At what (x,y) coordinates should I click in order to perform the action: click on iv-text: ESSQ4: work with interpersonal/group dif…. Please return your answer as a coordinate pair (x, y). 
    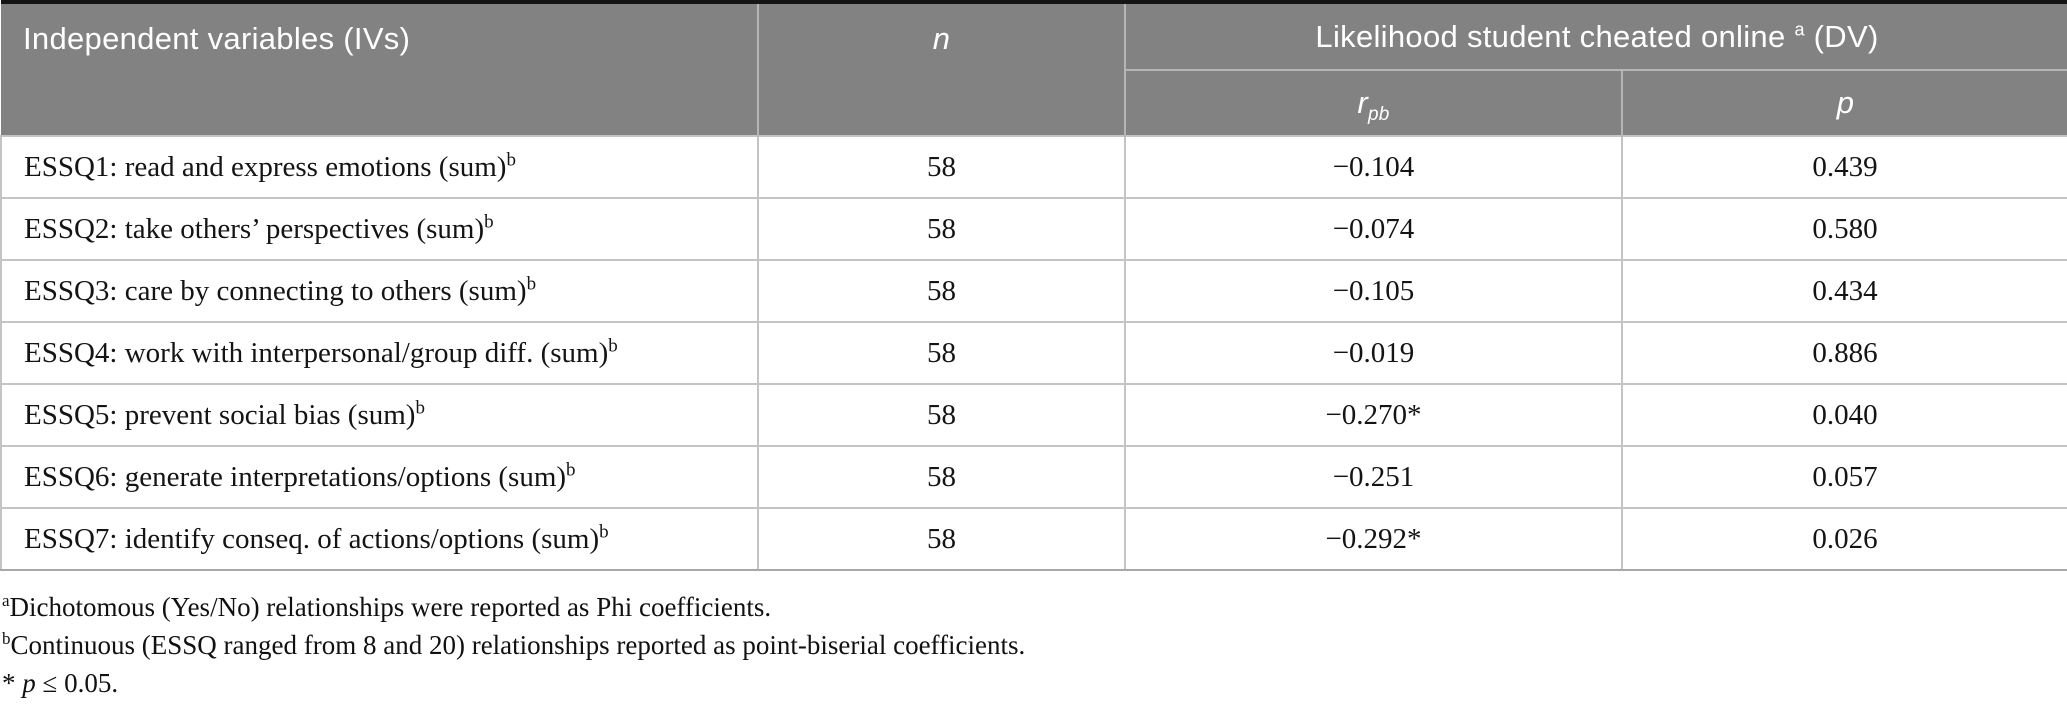
    Looking at the image, I should click on (316, 352).